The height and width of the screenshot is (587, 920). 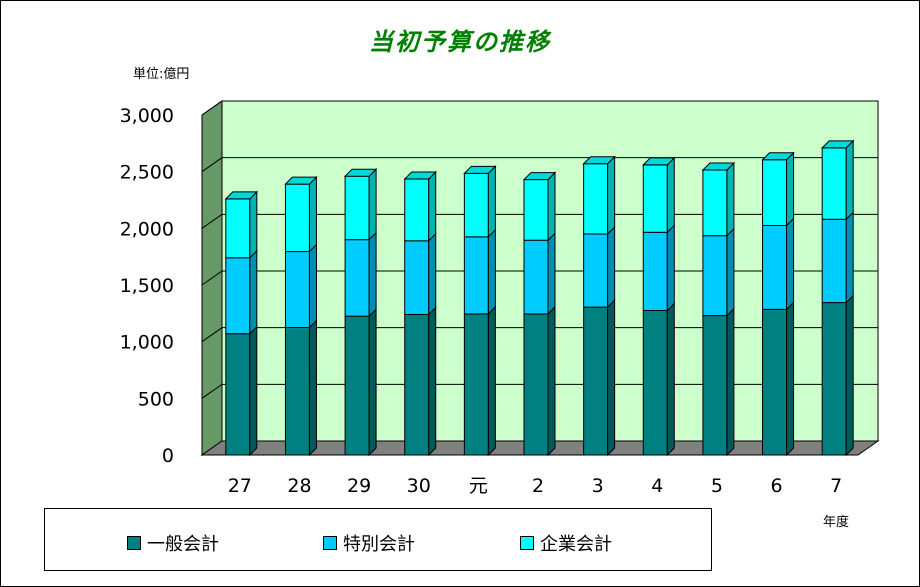 What do you see at coordinates (836, 486) in the screenshot?
I see `x-tick-label: 7` at bounding box center [836, 486].